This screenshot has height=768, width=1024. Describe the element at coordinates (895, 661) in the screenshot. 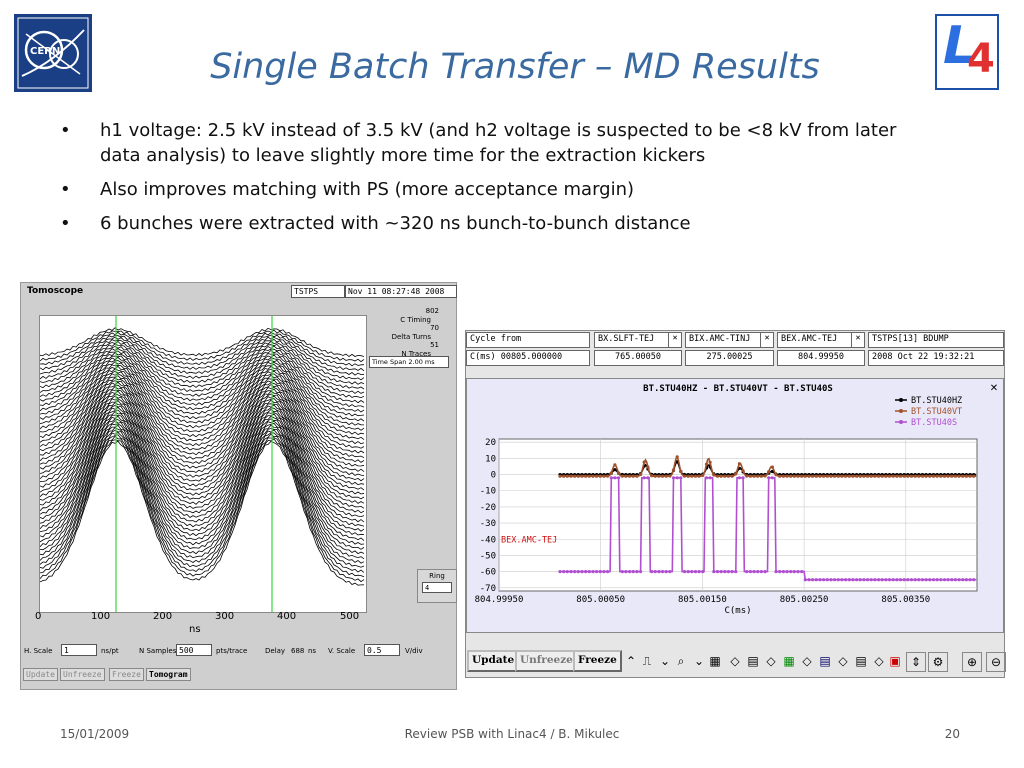

I see `print-icon: ▣` at that location.